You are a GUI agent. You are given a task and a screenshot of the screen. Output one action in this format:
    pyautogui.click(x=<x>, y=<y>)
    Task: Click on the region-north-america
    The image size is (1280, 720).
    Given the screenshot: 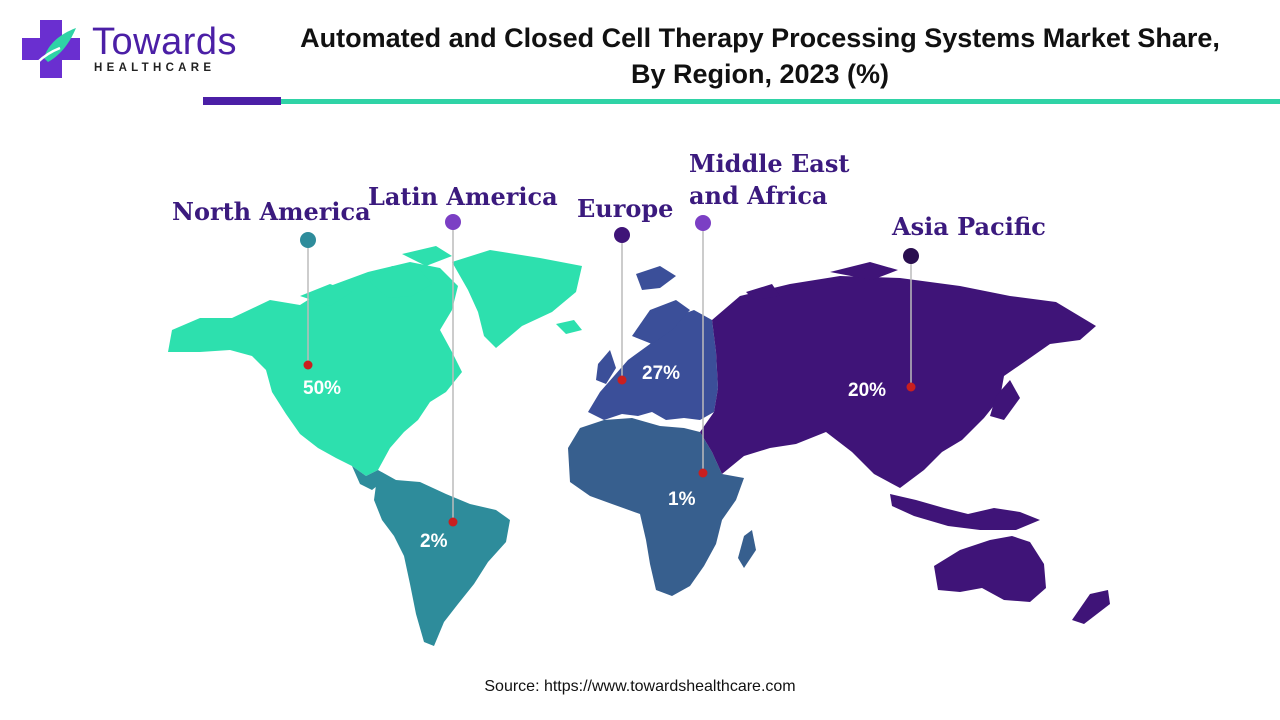 What is the action you would take?
    pyautogui.click(x=375, y=361)
    